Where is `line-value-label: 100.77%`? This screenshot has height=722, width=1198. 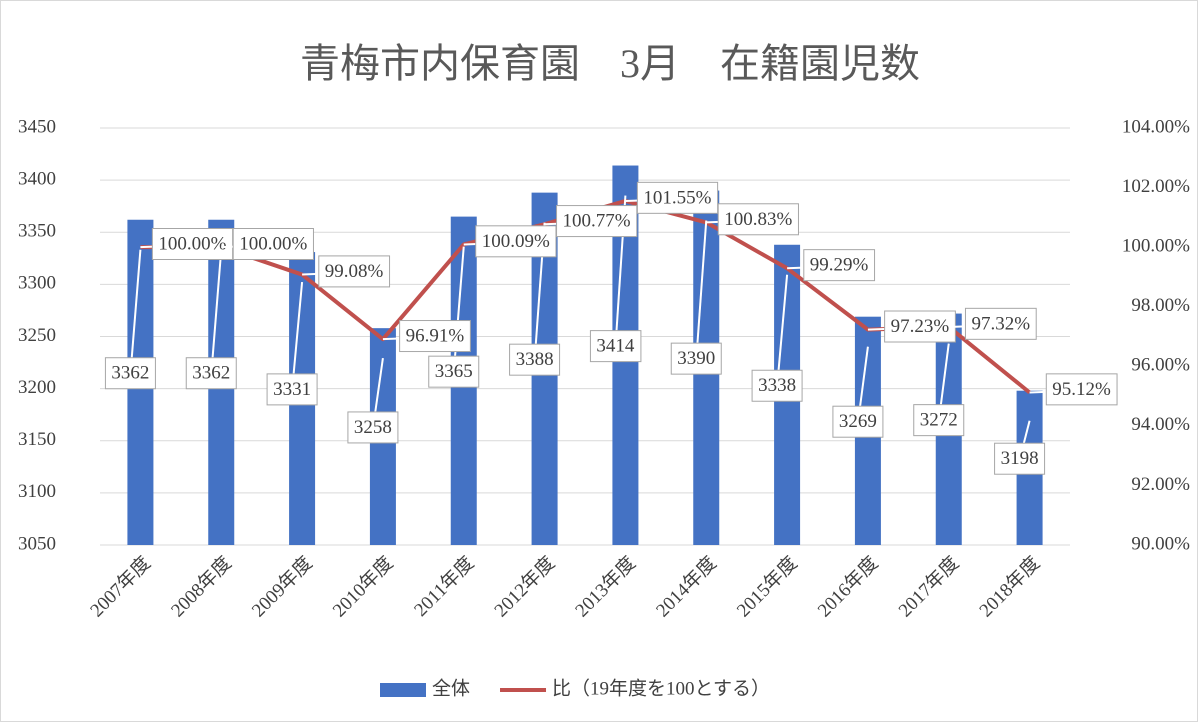
line-value-label: 100.77% is located at coordinates (597, 221).